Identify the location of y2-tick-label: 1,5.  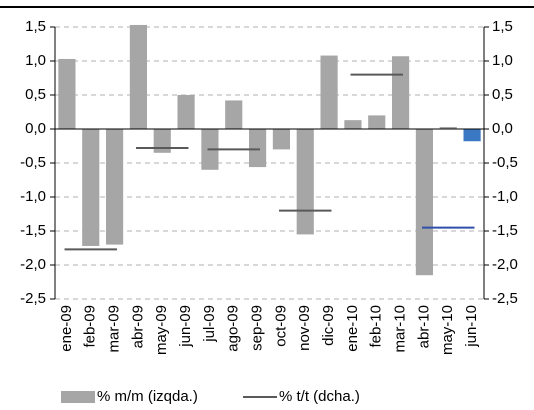
(502, 26).